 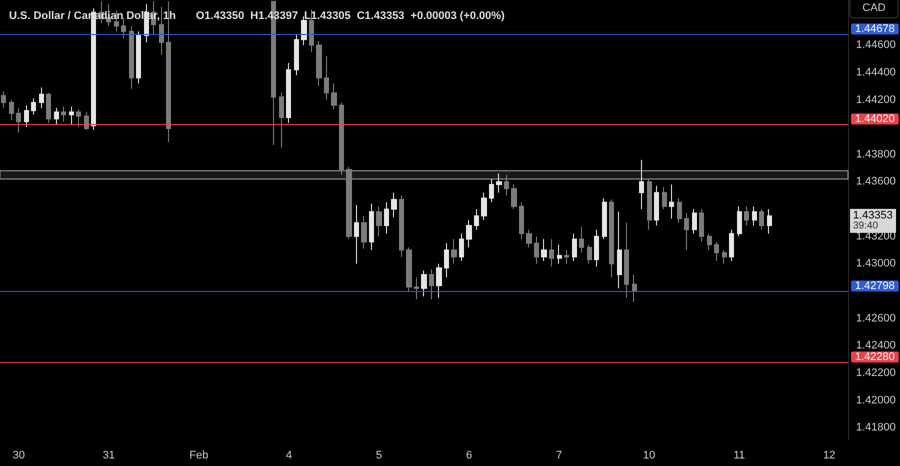 I want to click on x-tick-label: 11, so click(x=739, y=456).